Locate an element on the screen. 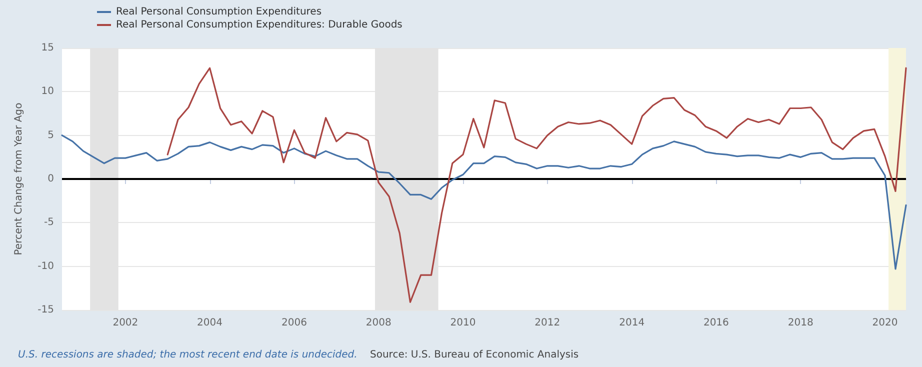 This screenshot has width=922, height=367. y-tick-label: -10 is located at coordinates (46, 266).